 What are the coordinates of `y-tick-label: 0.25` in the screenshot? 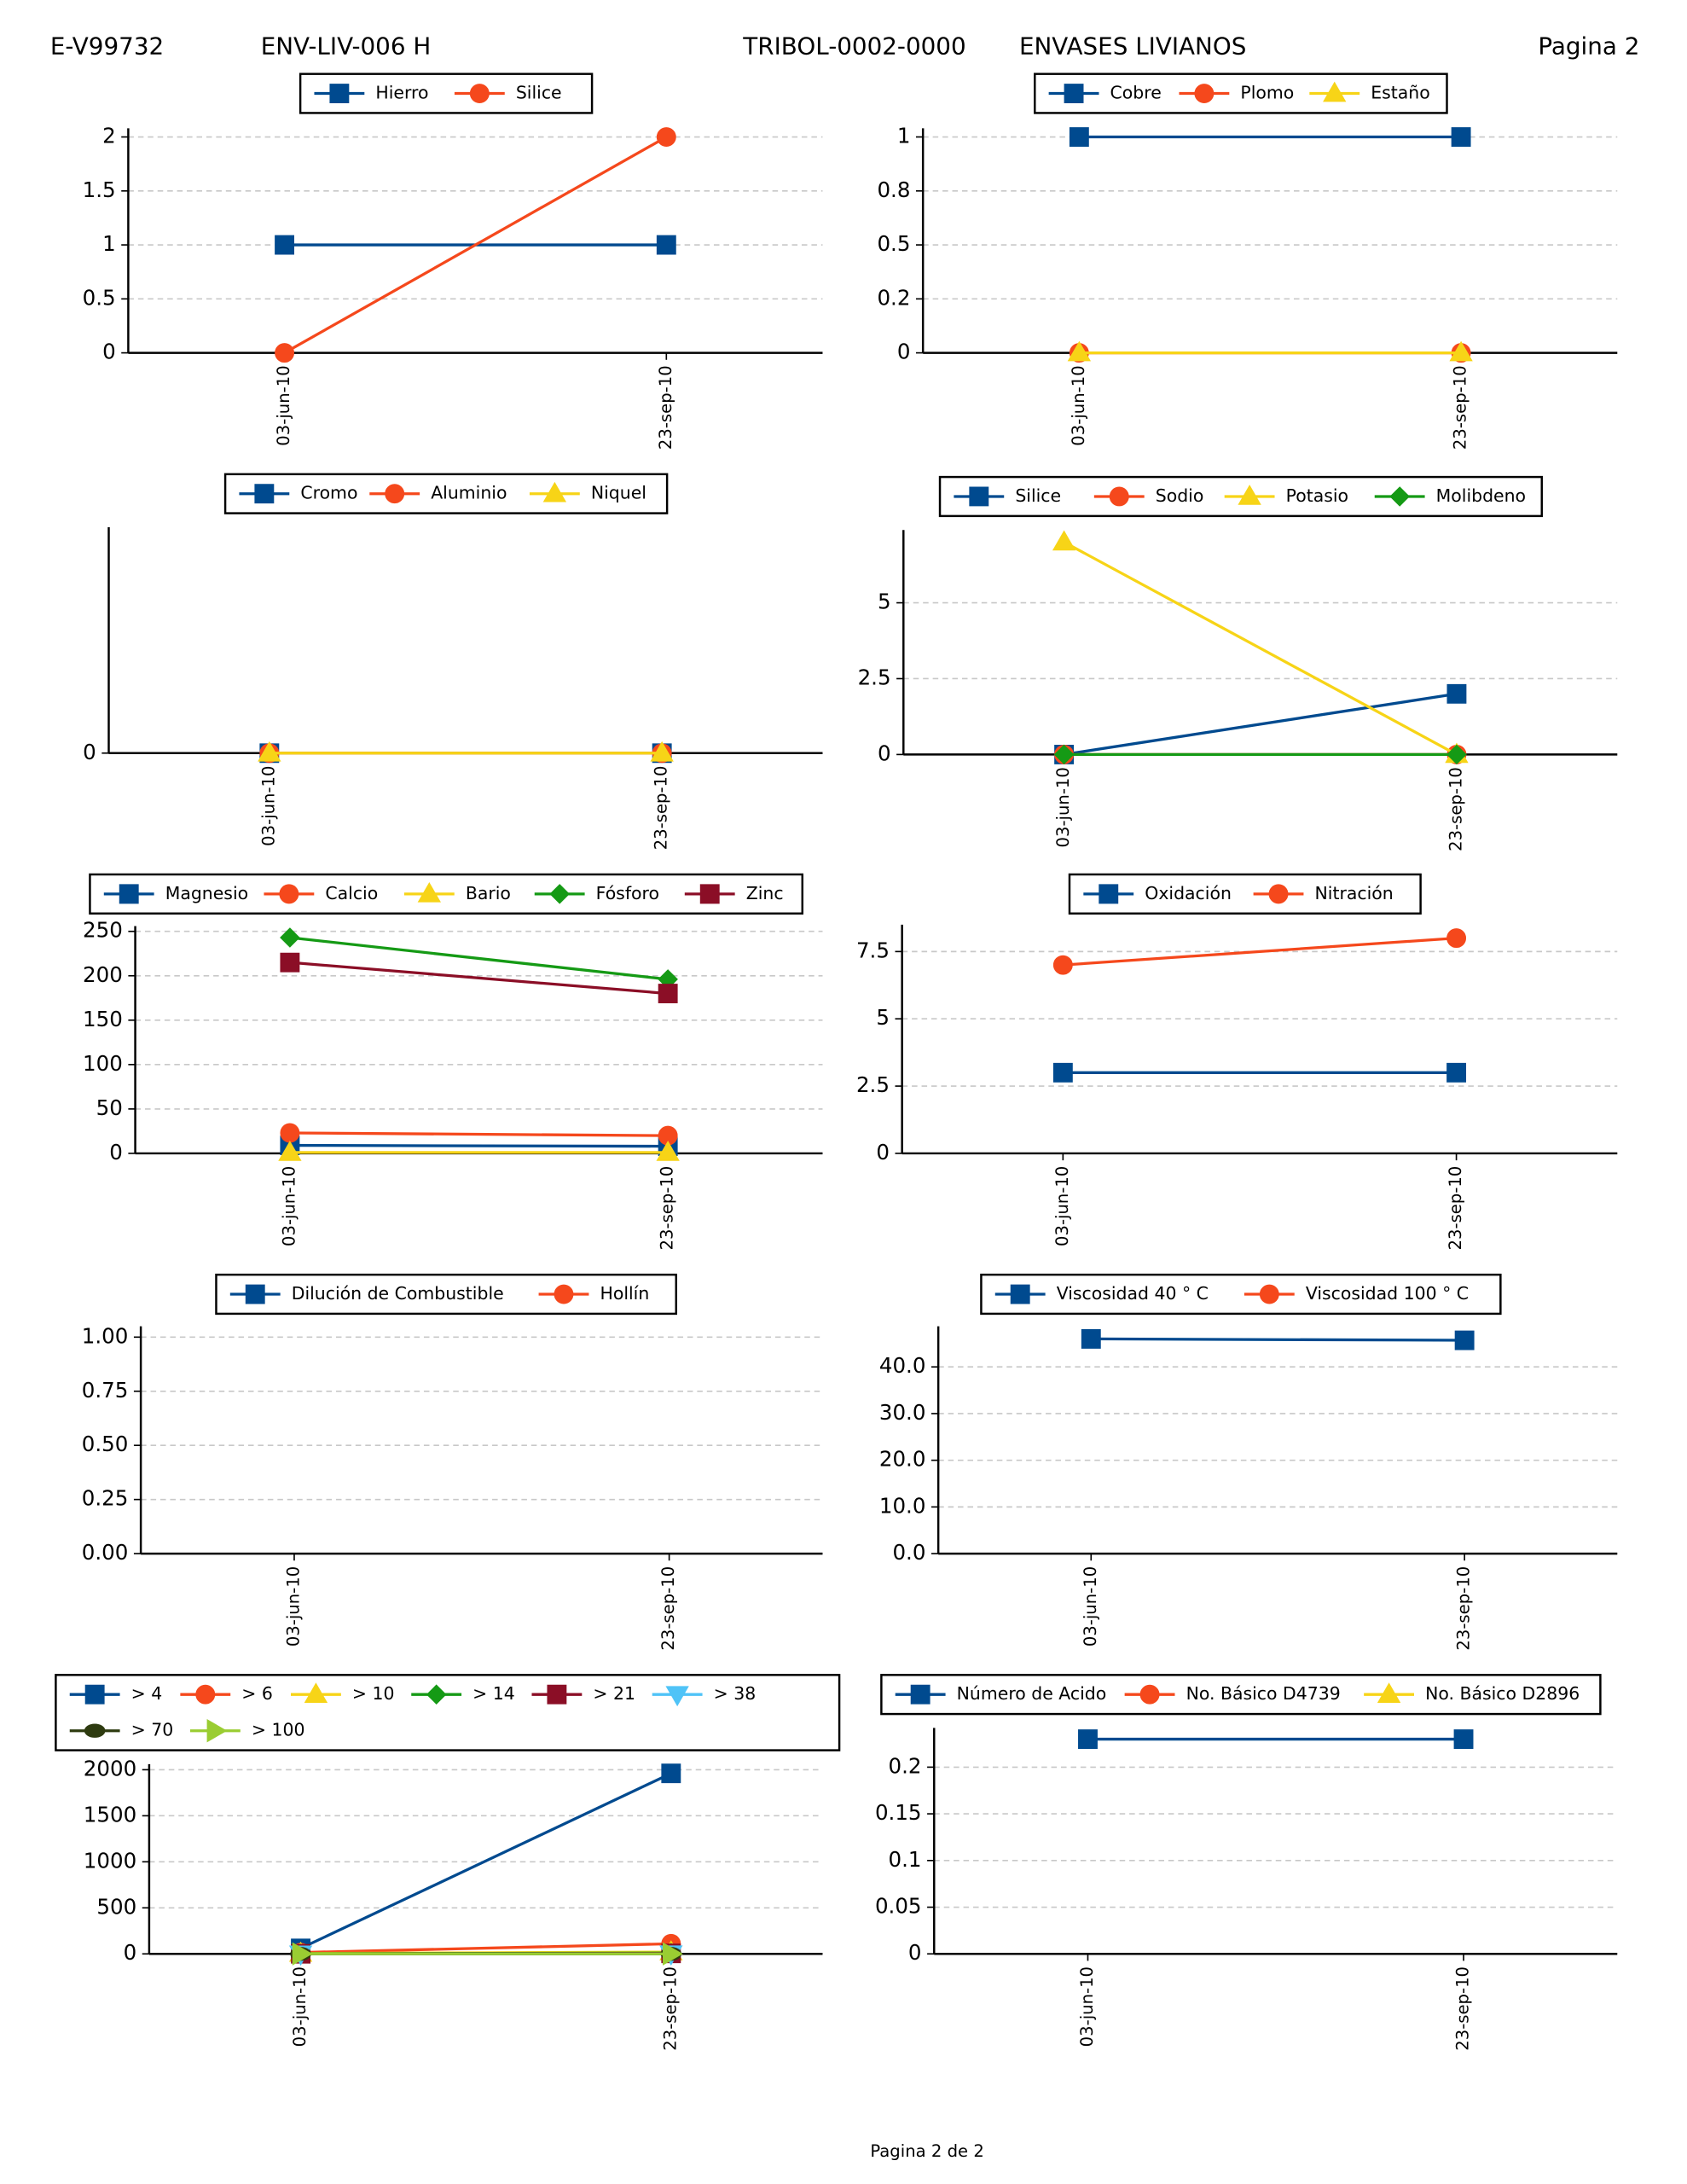 It's located at (106, 1498).